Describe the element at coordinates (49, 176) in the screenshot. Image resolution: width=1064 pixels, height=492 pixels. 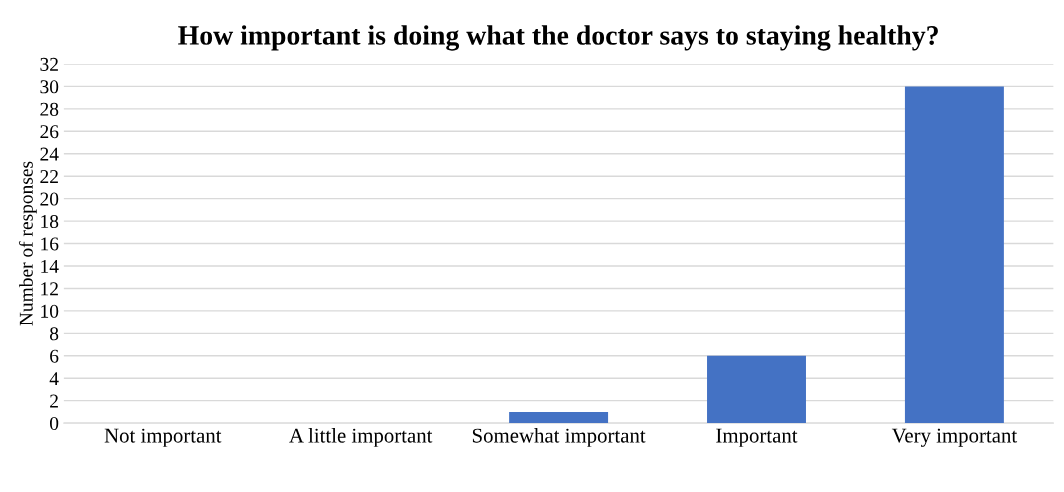
I see `y-tick-label: 22` at that location.